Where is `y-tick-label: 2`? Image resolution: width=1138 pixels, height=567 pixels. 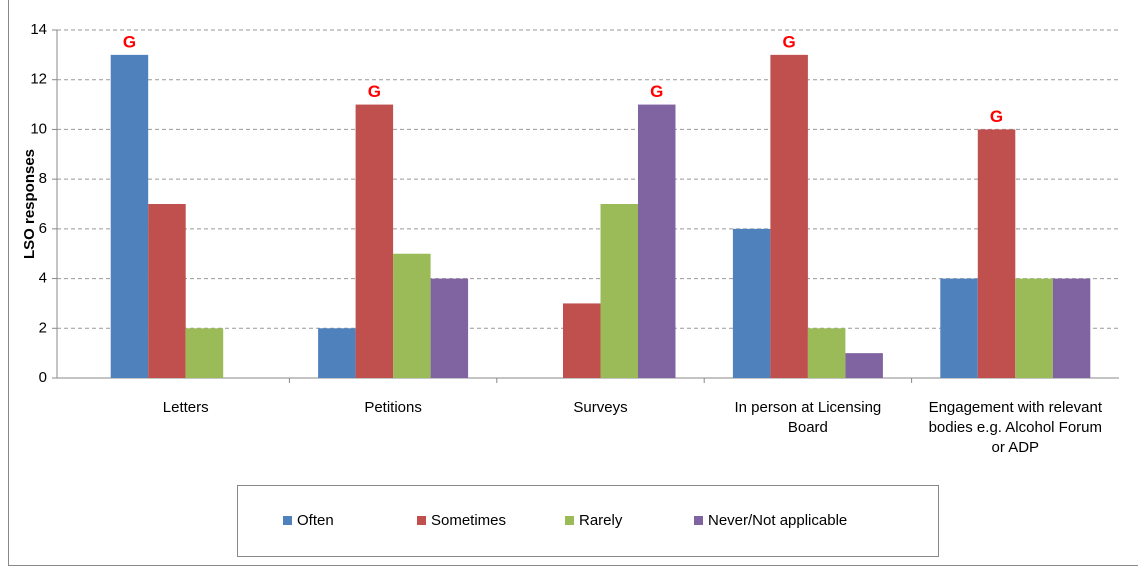 y-tick-label: 2 is located at coordinates (43, 327).